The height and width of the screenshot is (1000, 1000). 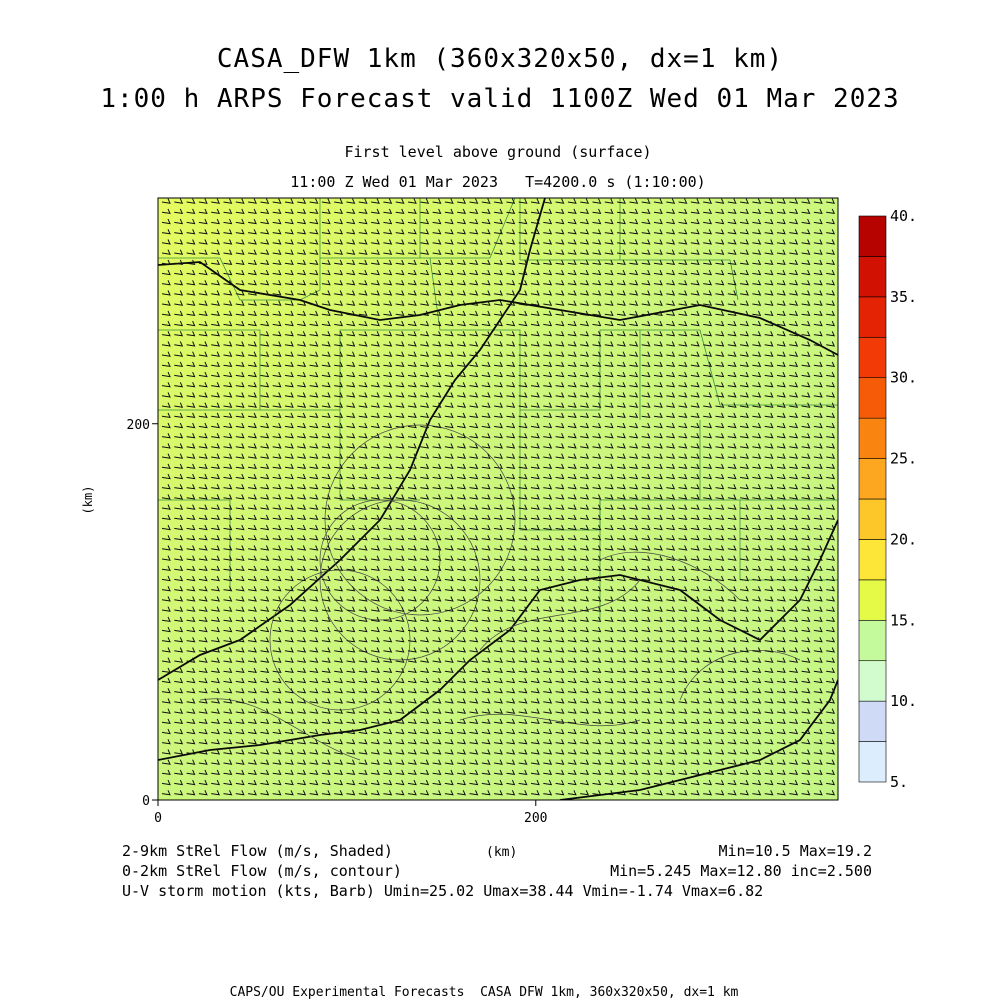 I want to click on colorbar-cell, so click(x=872, y=681).